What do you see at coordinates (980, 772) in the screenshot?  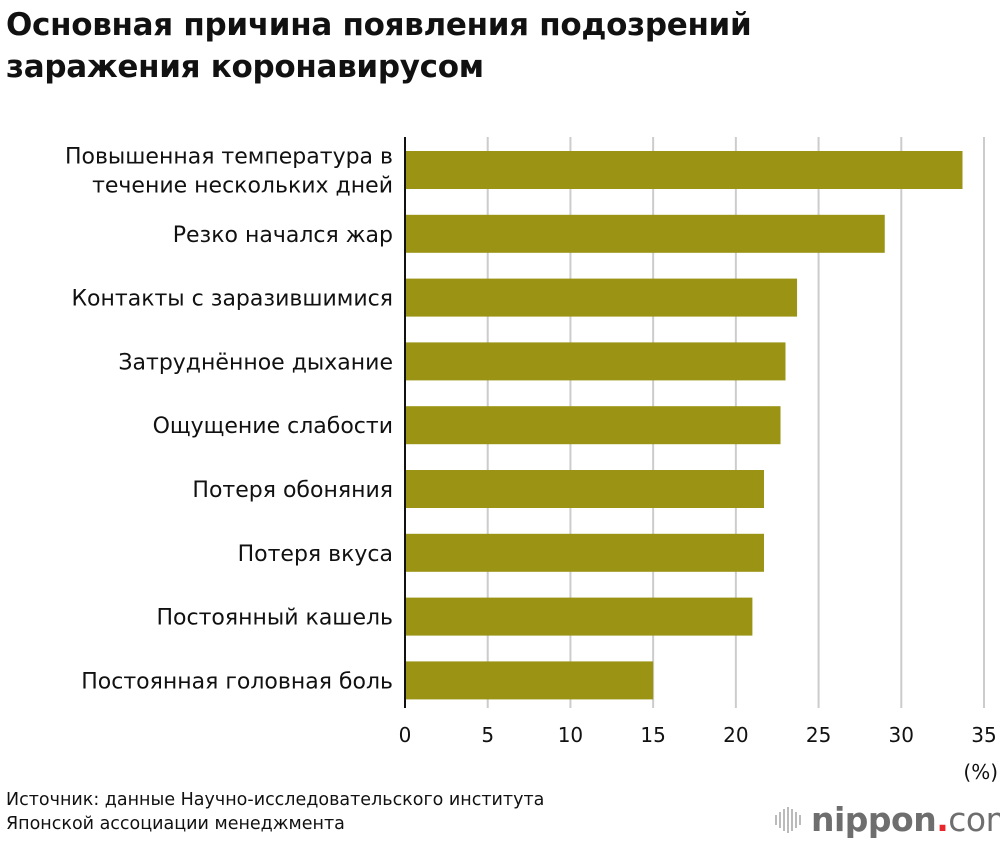 I see `x-unit-label: (%)` at bounding box center [980, 772].